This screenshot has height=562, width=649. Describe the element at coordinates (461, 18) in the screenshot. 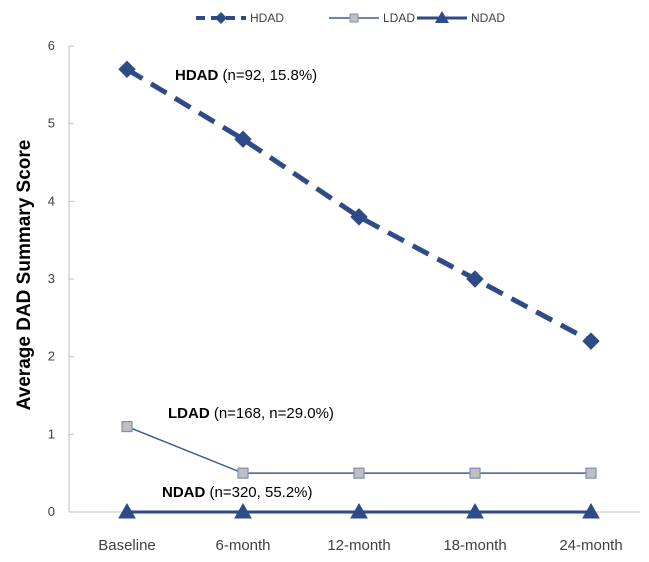

I see `legend-item-ndad: NDAD` at that location.